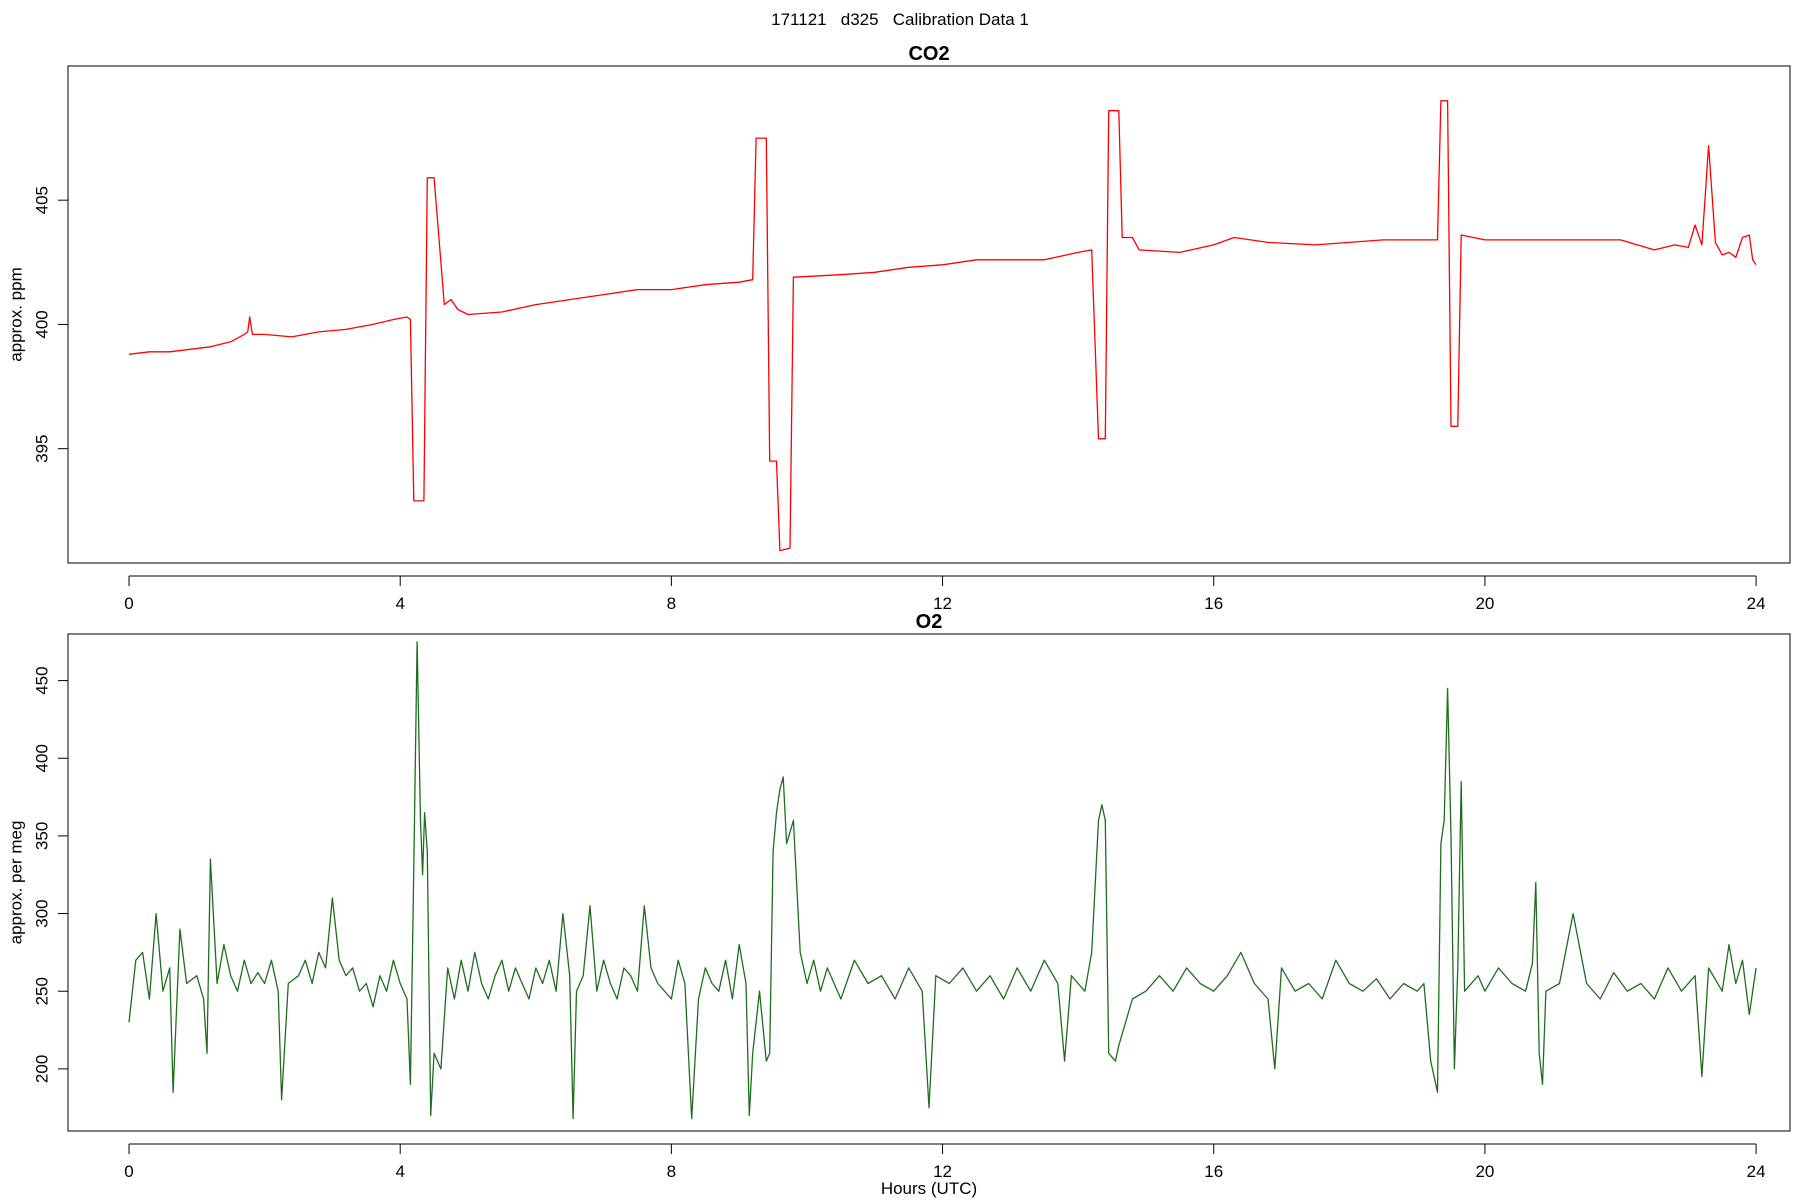 This screenshot has height=1200, width=1800. I want to click on o2-x-tick-label: 4, so click(399, 1171).